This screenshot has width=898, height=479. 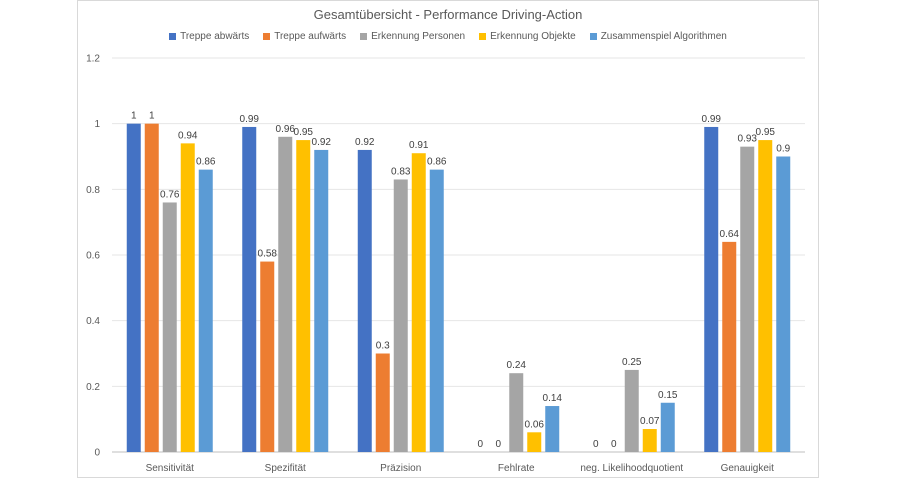 I want to click on x-tick-label: Spezifität, so click(x=285, y=468).